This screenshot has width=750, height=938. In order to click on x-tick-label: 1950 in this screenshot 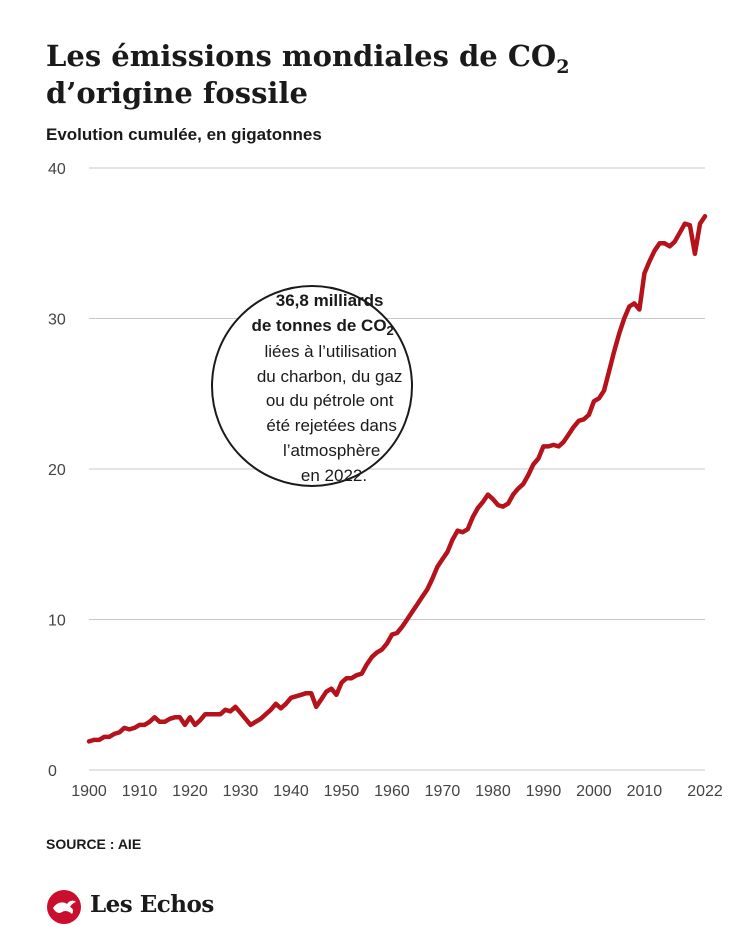, I will do `click(342, 791)`.